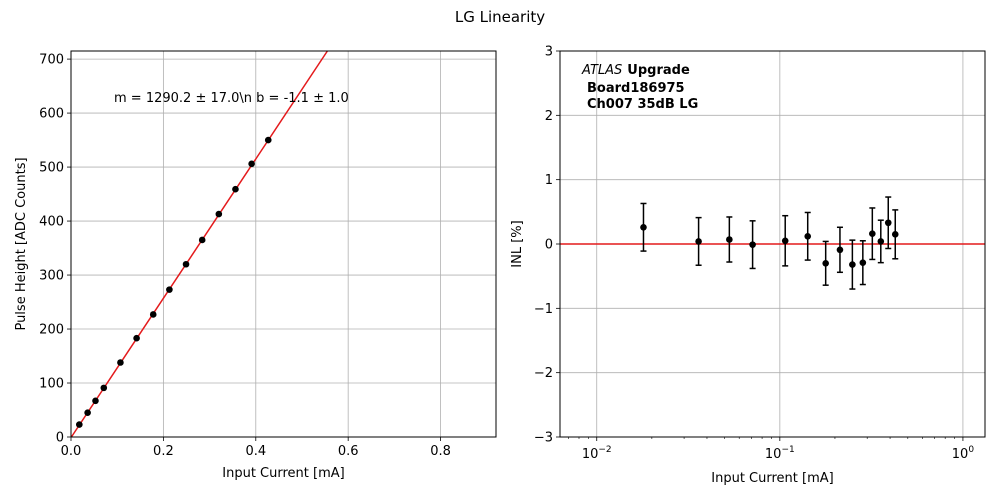 The width and height of the screenshot is (1000, 500). I want to click on linearity-data-points, so click(174, 282).